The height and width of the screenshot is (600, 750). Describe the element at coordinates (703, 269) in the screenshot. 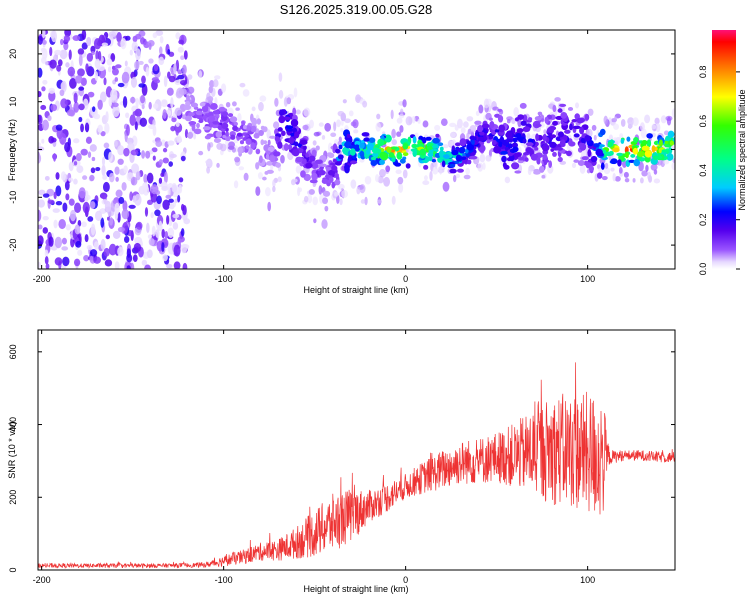

I see `colorbar-tick-label: 0.0` at that location.